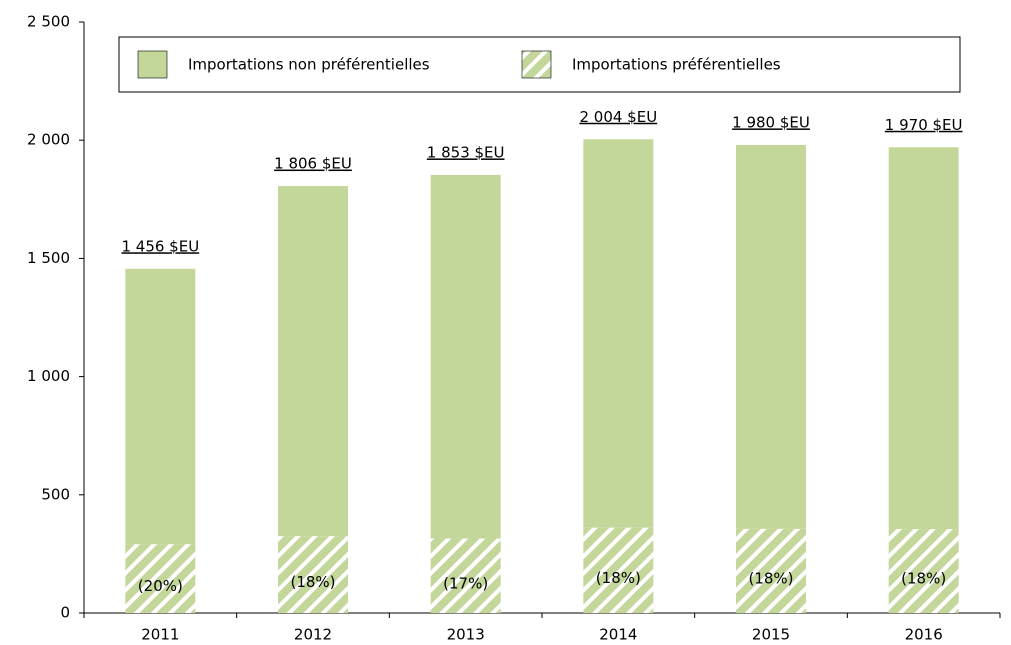  Describe the element at coordinates (465, 583) in the screenshot. I see `share-label: (17%)` at that location.